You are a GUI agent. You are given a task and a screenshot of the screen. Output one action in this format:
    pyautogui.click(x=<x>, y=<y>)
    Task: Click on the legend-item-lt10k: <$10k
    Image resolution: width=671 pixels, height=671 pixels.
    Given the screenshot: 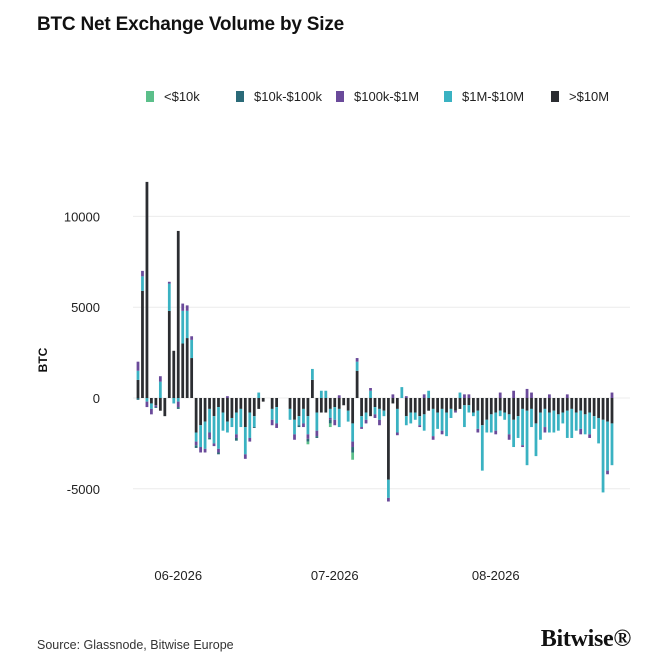 What is the action you would take?
    pyautogui.click(x=173, y=96)
    